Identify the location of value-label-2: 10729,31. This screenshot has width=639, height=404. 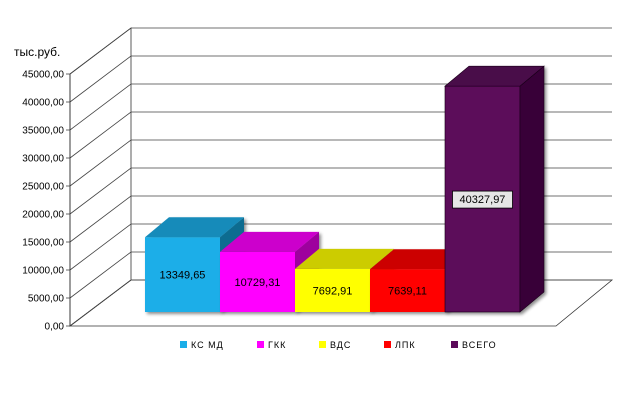
(258, 283).